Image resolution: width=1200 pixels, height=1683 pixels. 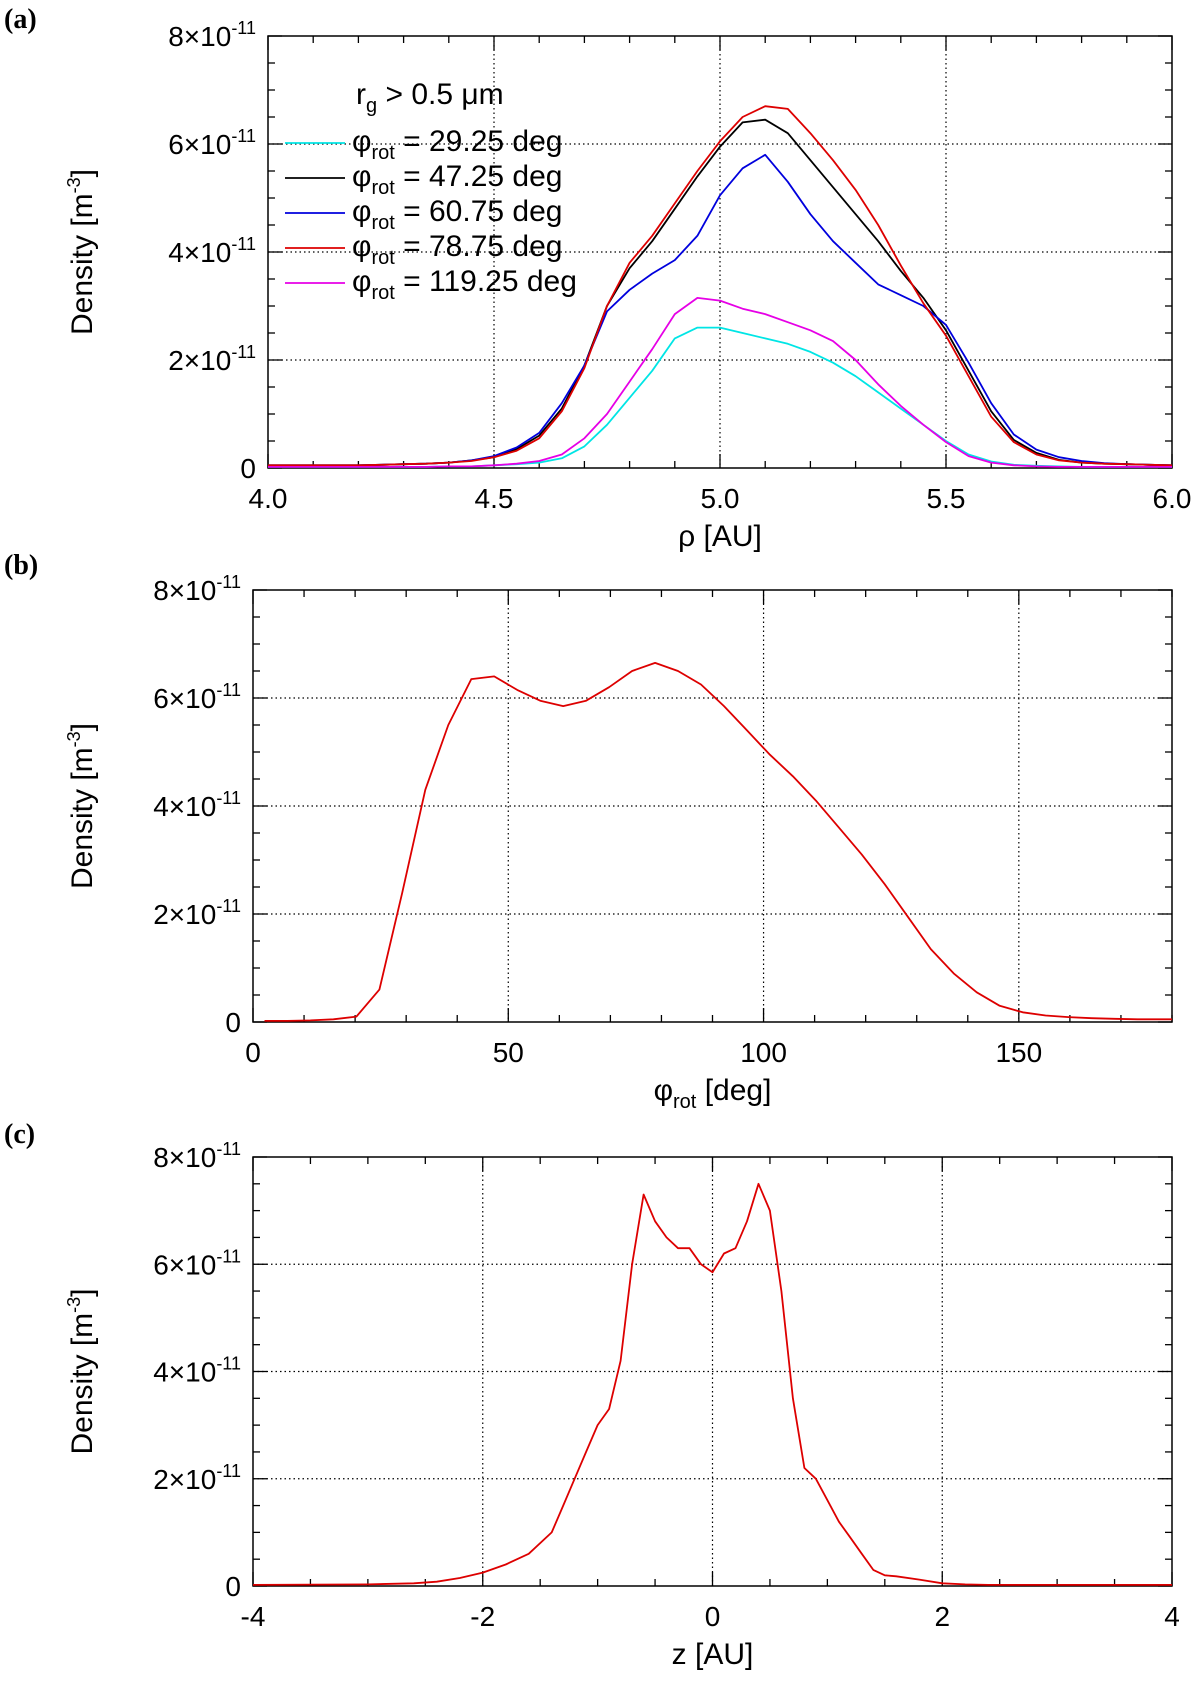 What do you see at coordinates (457, 179) in the screenshot?
I see `legend-label-2: φrot = 47.25 deg` at bounding box center [457, 179].